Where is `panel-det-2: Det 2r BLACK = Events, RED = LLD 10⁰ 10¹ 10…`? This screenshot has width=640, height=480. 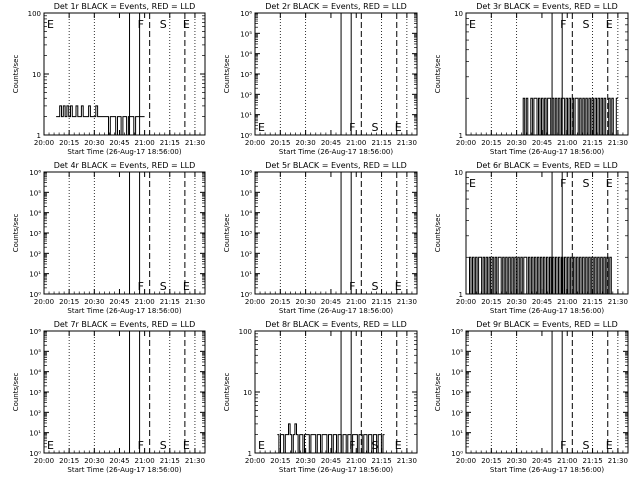 panel-det-2: Det 2r BLACK = Events, RED = LLD 10⁰ 10¹ 10… is located at coordinates (320, 79).